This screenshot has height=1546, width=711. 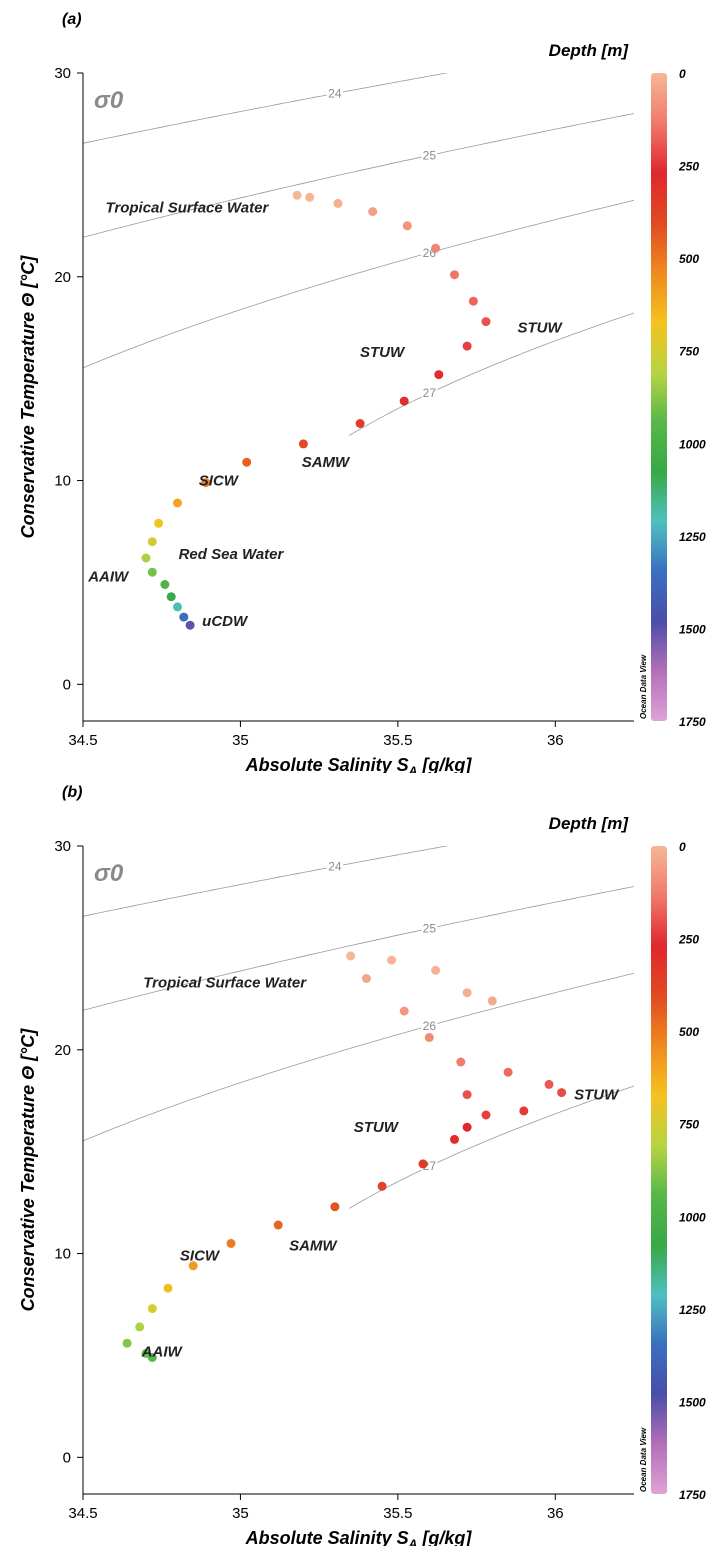 I want to click on water-mass-label: SAMW, so click(x=326, y=462).